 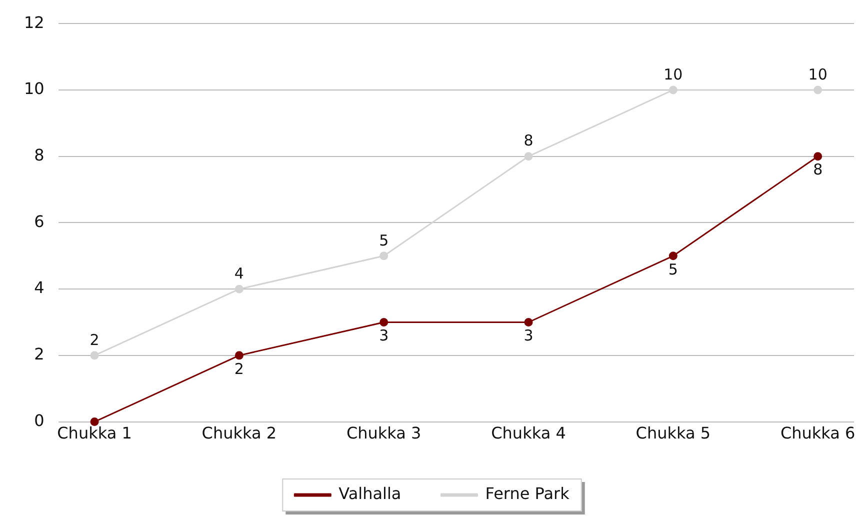 What do you see at coordinates (34, 22) in the screenshot?
I see `y-tick-label: 12` at bounding box center [34, 22].